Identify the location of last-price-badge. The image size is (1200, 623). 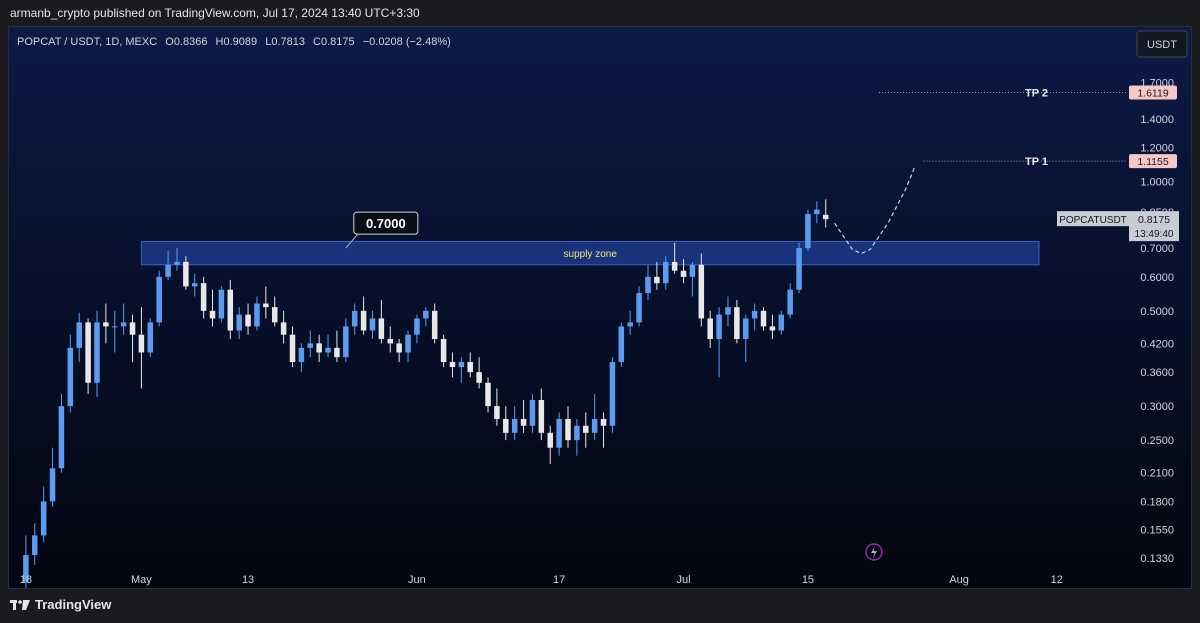
(1154, 226).